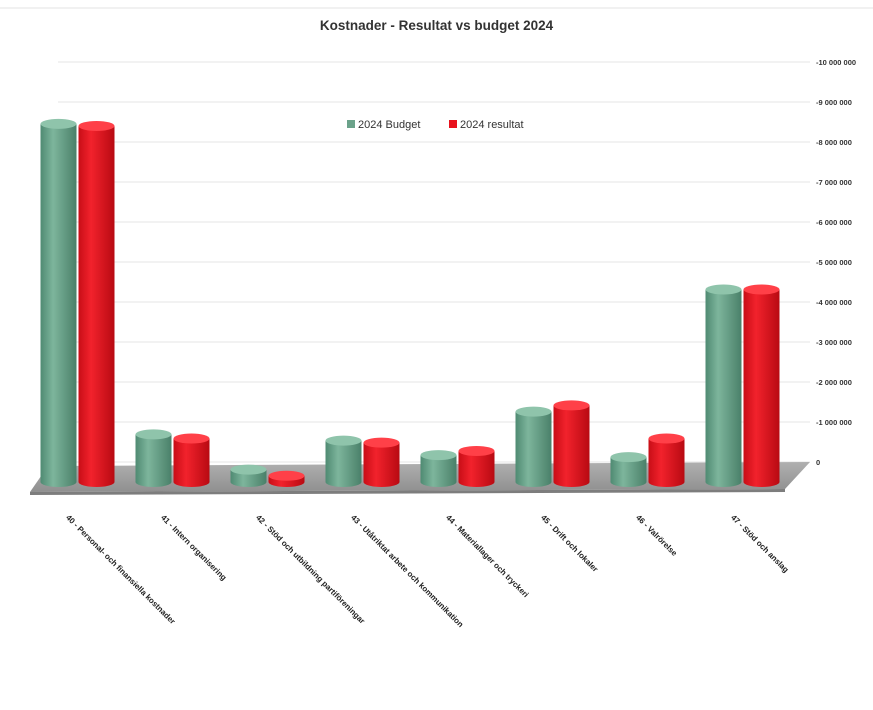 This screenshot has height=710, width=873. What do you see at coordinates (492, 125) in the screenshot?
I see `legend-label: 2024 resultat` at bounding box center [492, 125].